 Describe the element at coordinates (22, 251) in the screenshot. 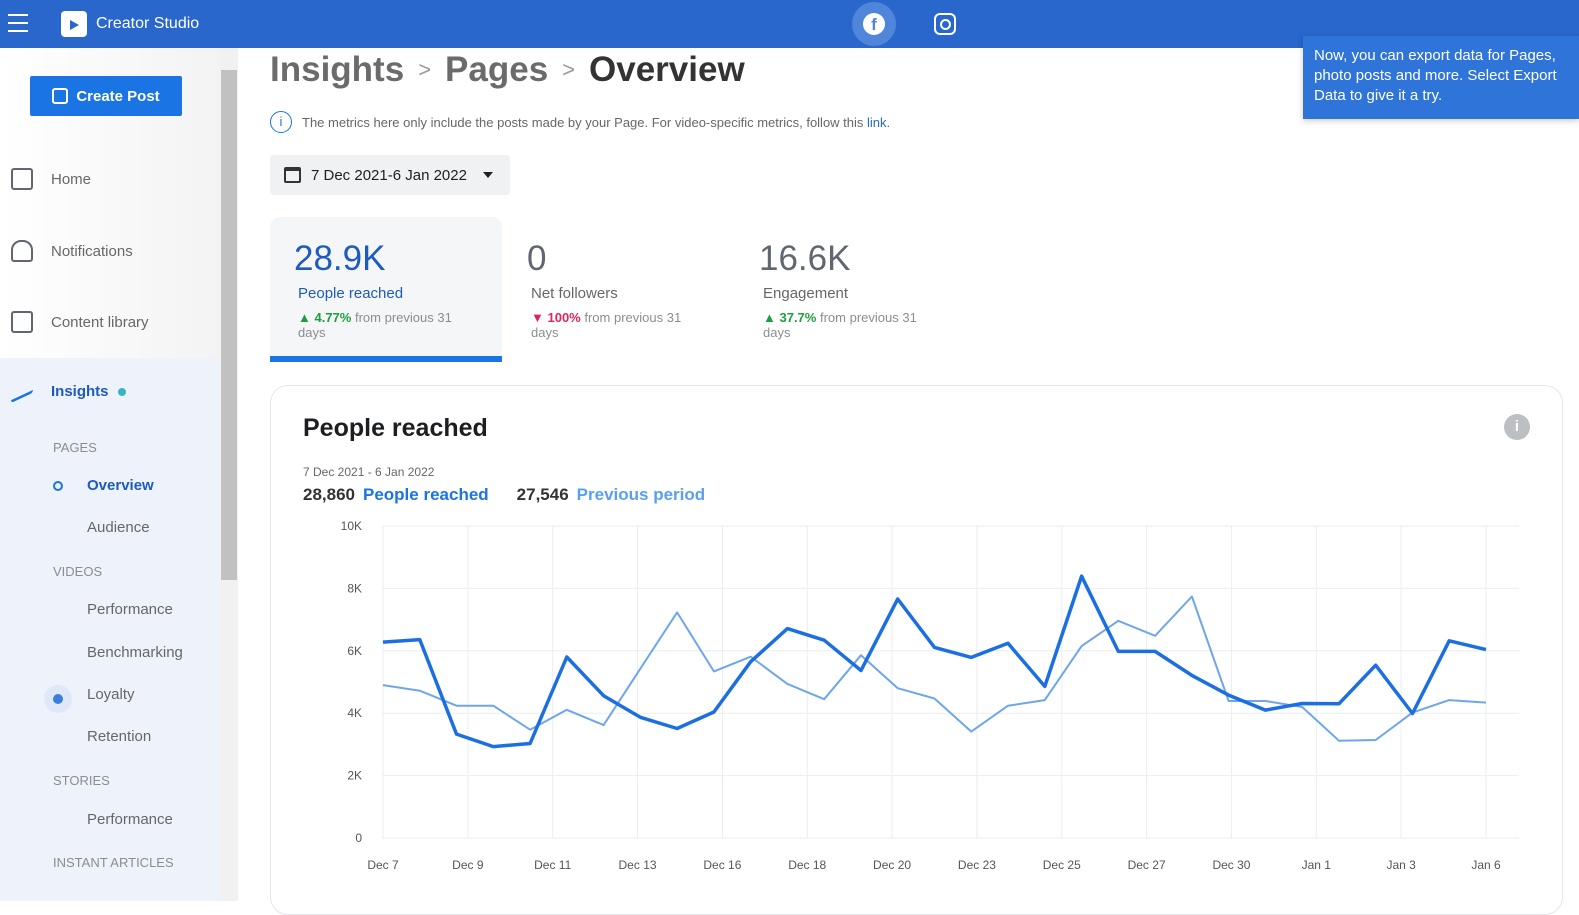

I see `bell-icon` at that location.